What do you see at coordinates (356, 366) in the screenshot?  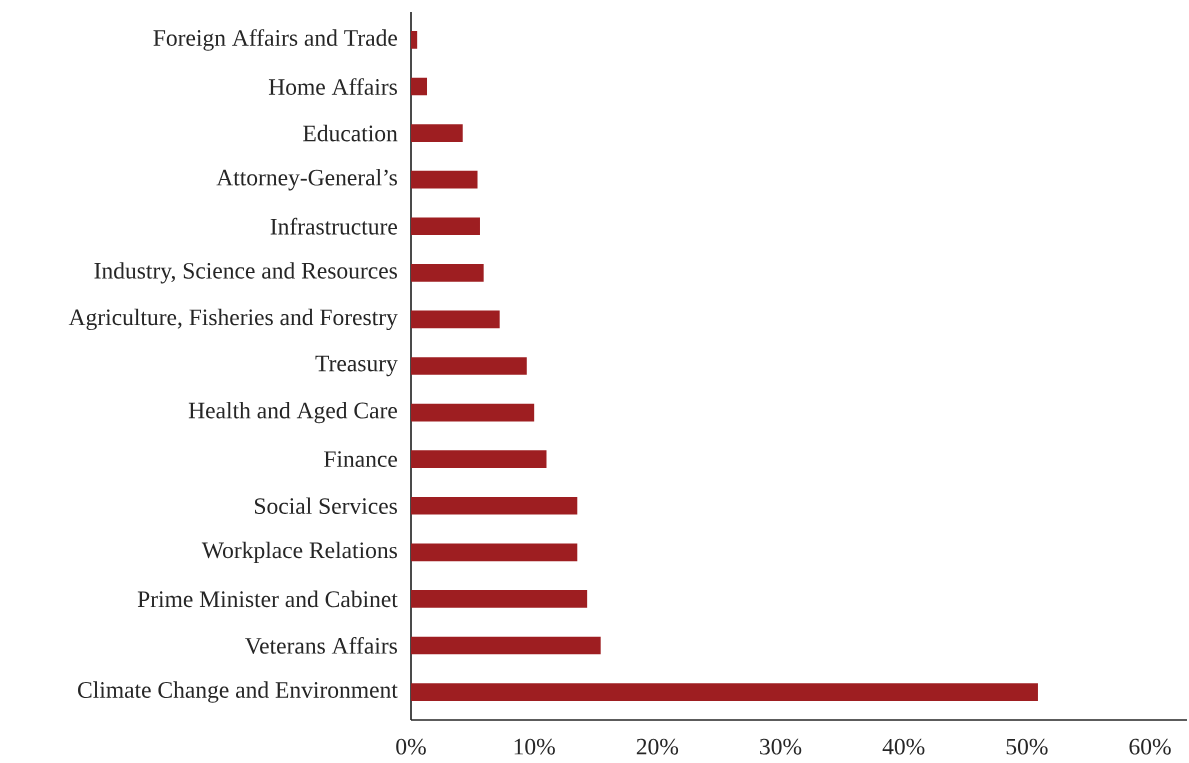 I see `y-tick-label: Treasury` at bounding box center [356, 366].